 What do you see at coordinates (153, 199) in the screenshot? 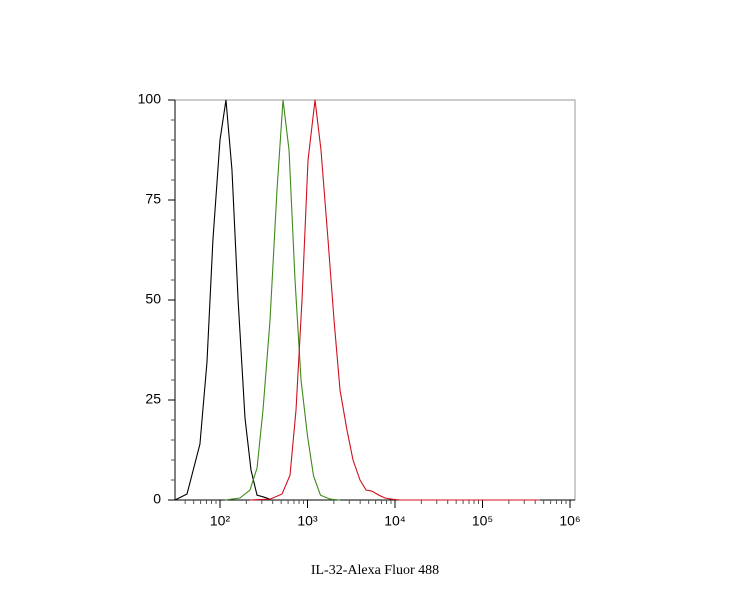
I see `y-tick-label: 75` at bounding box center [153, 199].